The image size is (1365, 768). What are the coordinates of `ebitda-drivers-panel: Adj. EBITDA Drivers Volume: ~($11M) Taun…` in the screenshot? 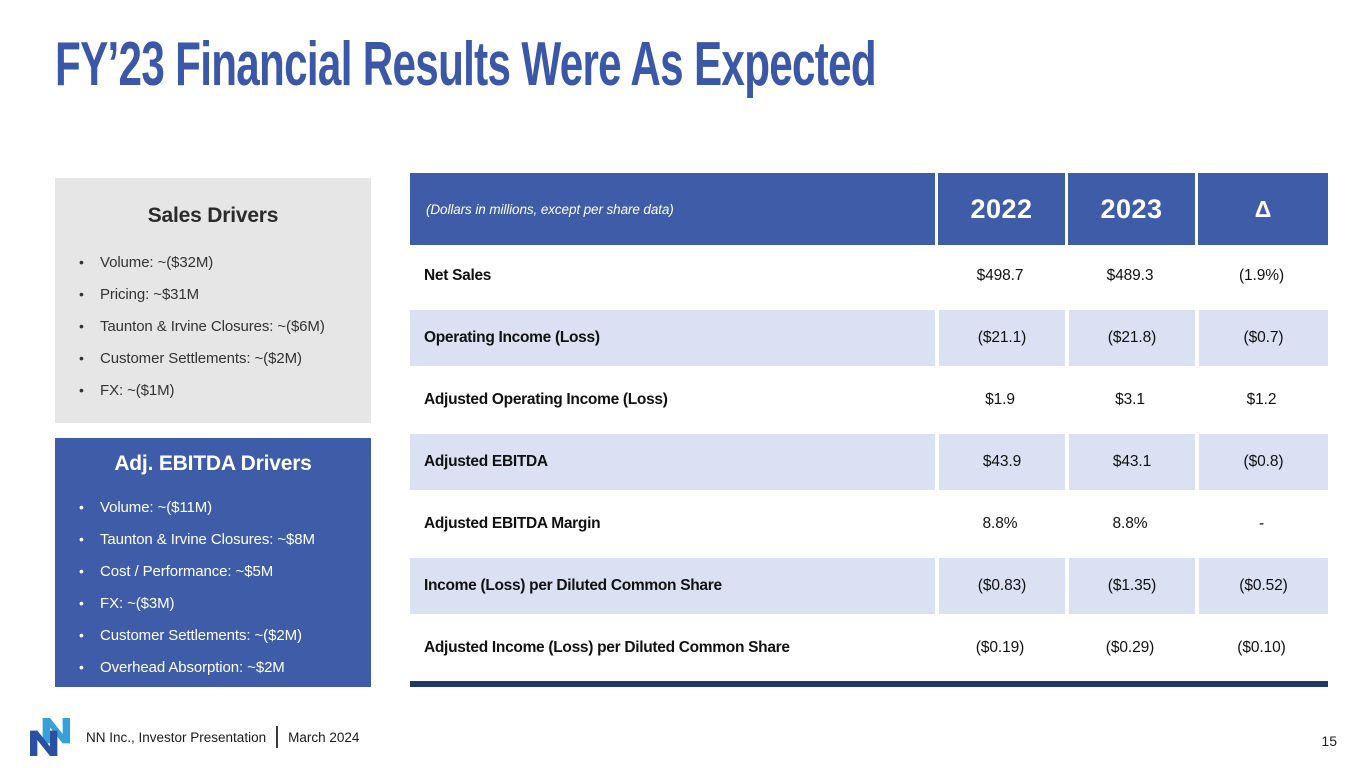 It's located at (213, 562).